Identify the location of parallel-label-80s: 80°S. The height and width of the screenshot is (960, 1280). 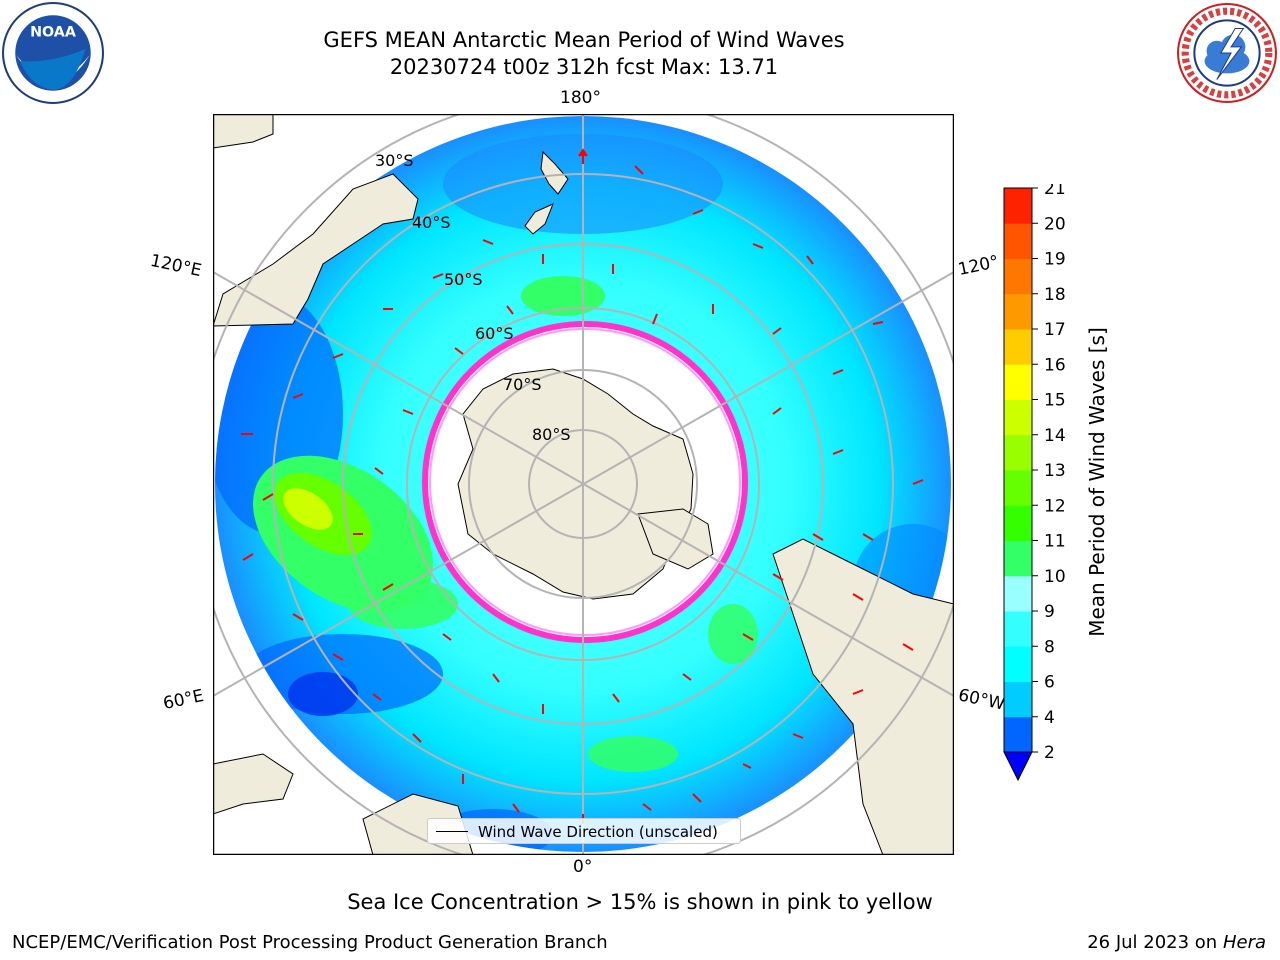
(551, 434).